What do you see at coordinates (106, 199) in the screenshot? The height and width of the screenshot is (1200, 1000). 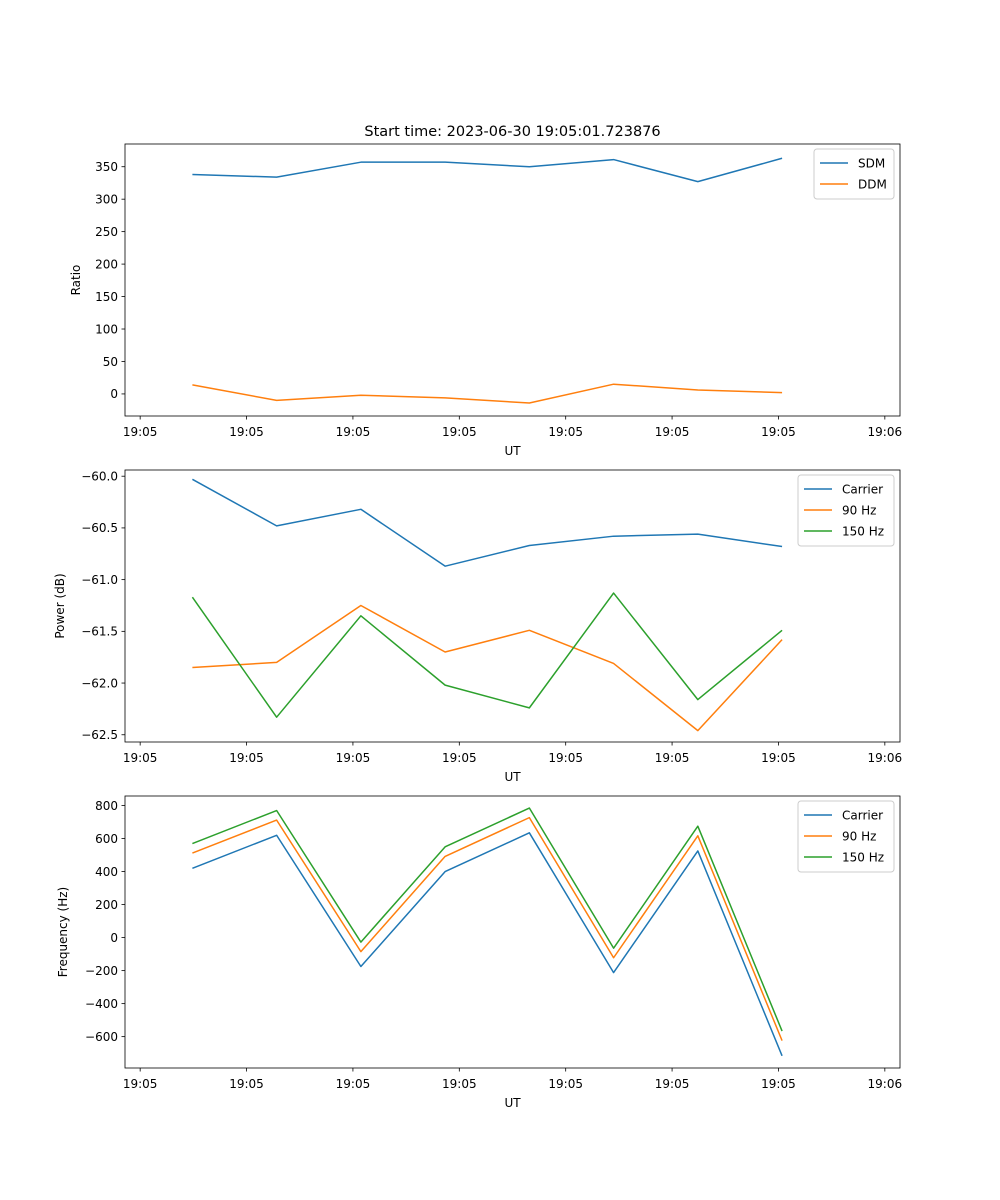 I see `y-tick-label: 300` at bounding box center [106, 199].